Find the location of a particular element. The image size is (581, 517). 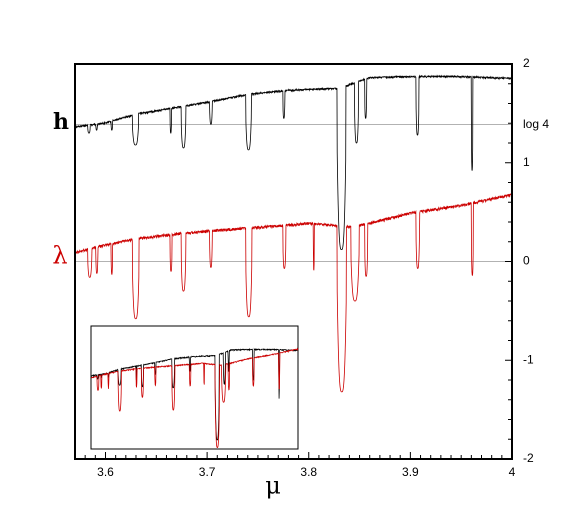

inset-frame is located at coordinates (194, 387).